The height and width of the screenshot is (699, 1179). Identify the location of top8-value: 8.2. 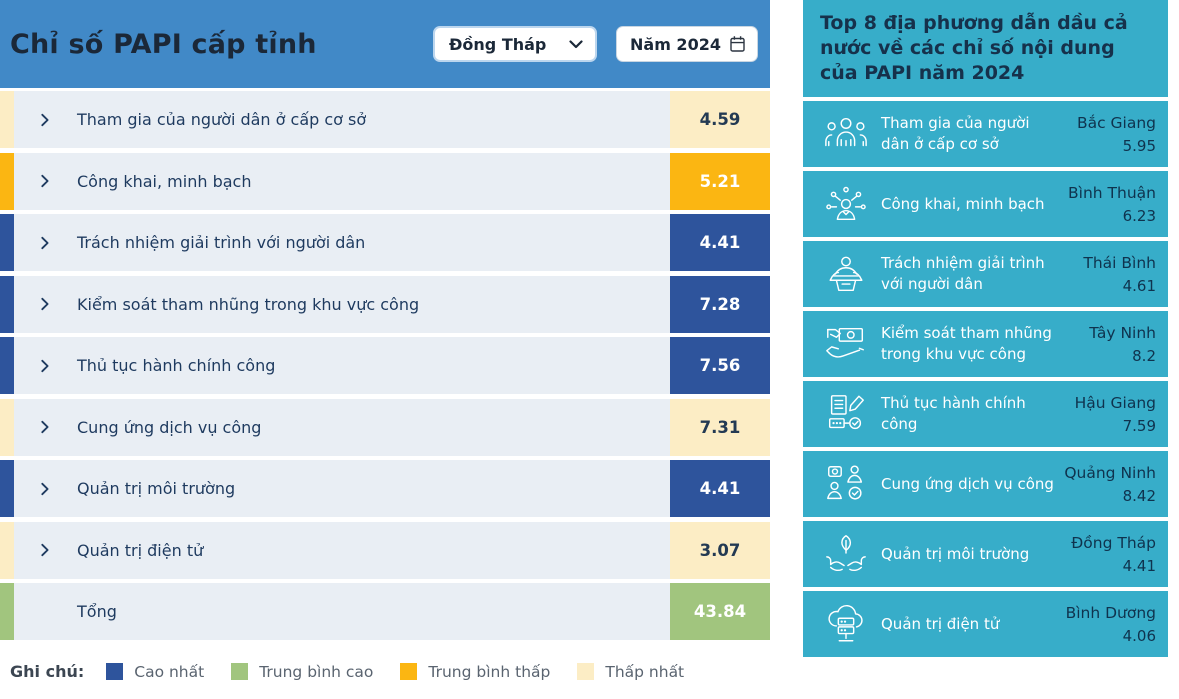
(1144, 355).